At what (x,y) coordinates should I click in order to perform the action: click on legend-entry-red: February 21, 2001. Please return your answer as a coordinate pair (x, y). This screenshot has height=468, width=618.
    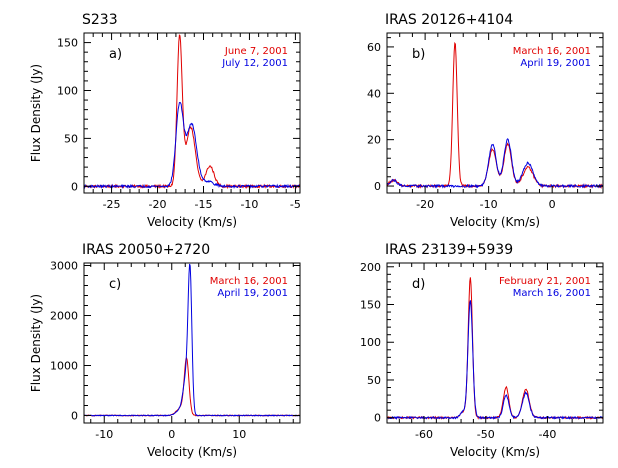
    Looking at the image, I should click on (545, 281).